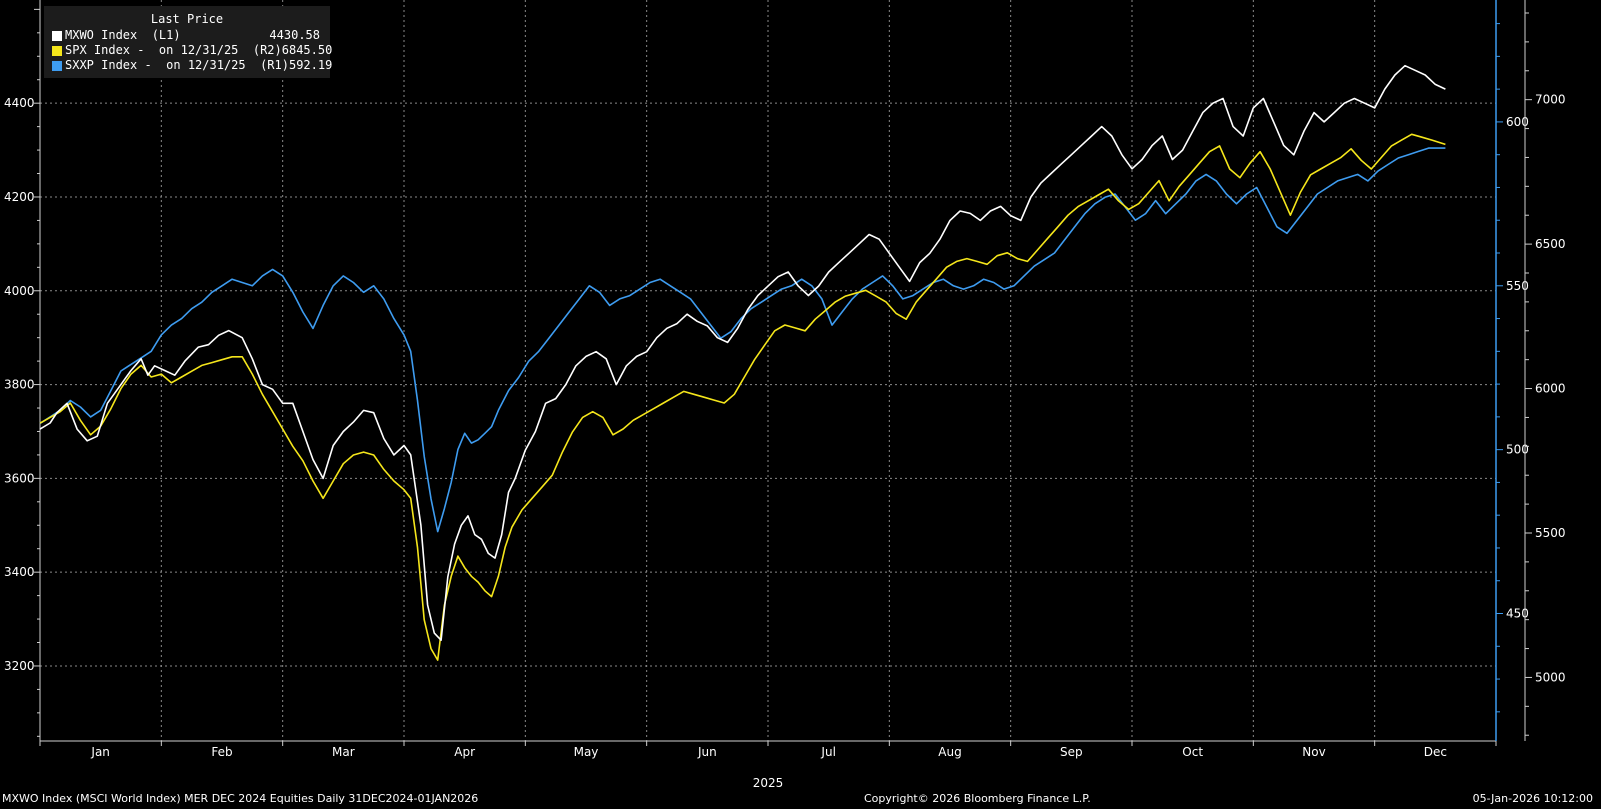  What do you see at coordinates (1532, 798) in the screenshot?
I see `footer-timestamp: 05-Jan-2026 10:12:00` at bounding box center [1532, 798].